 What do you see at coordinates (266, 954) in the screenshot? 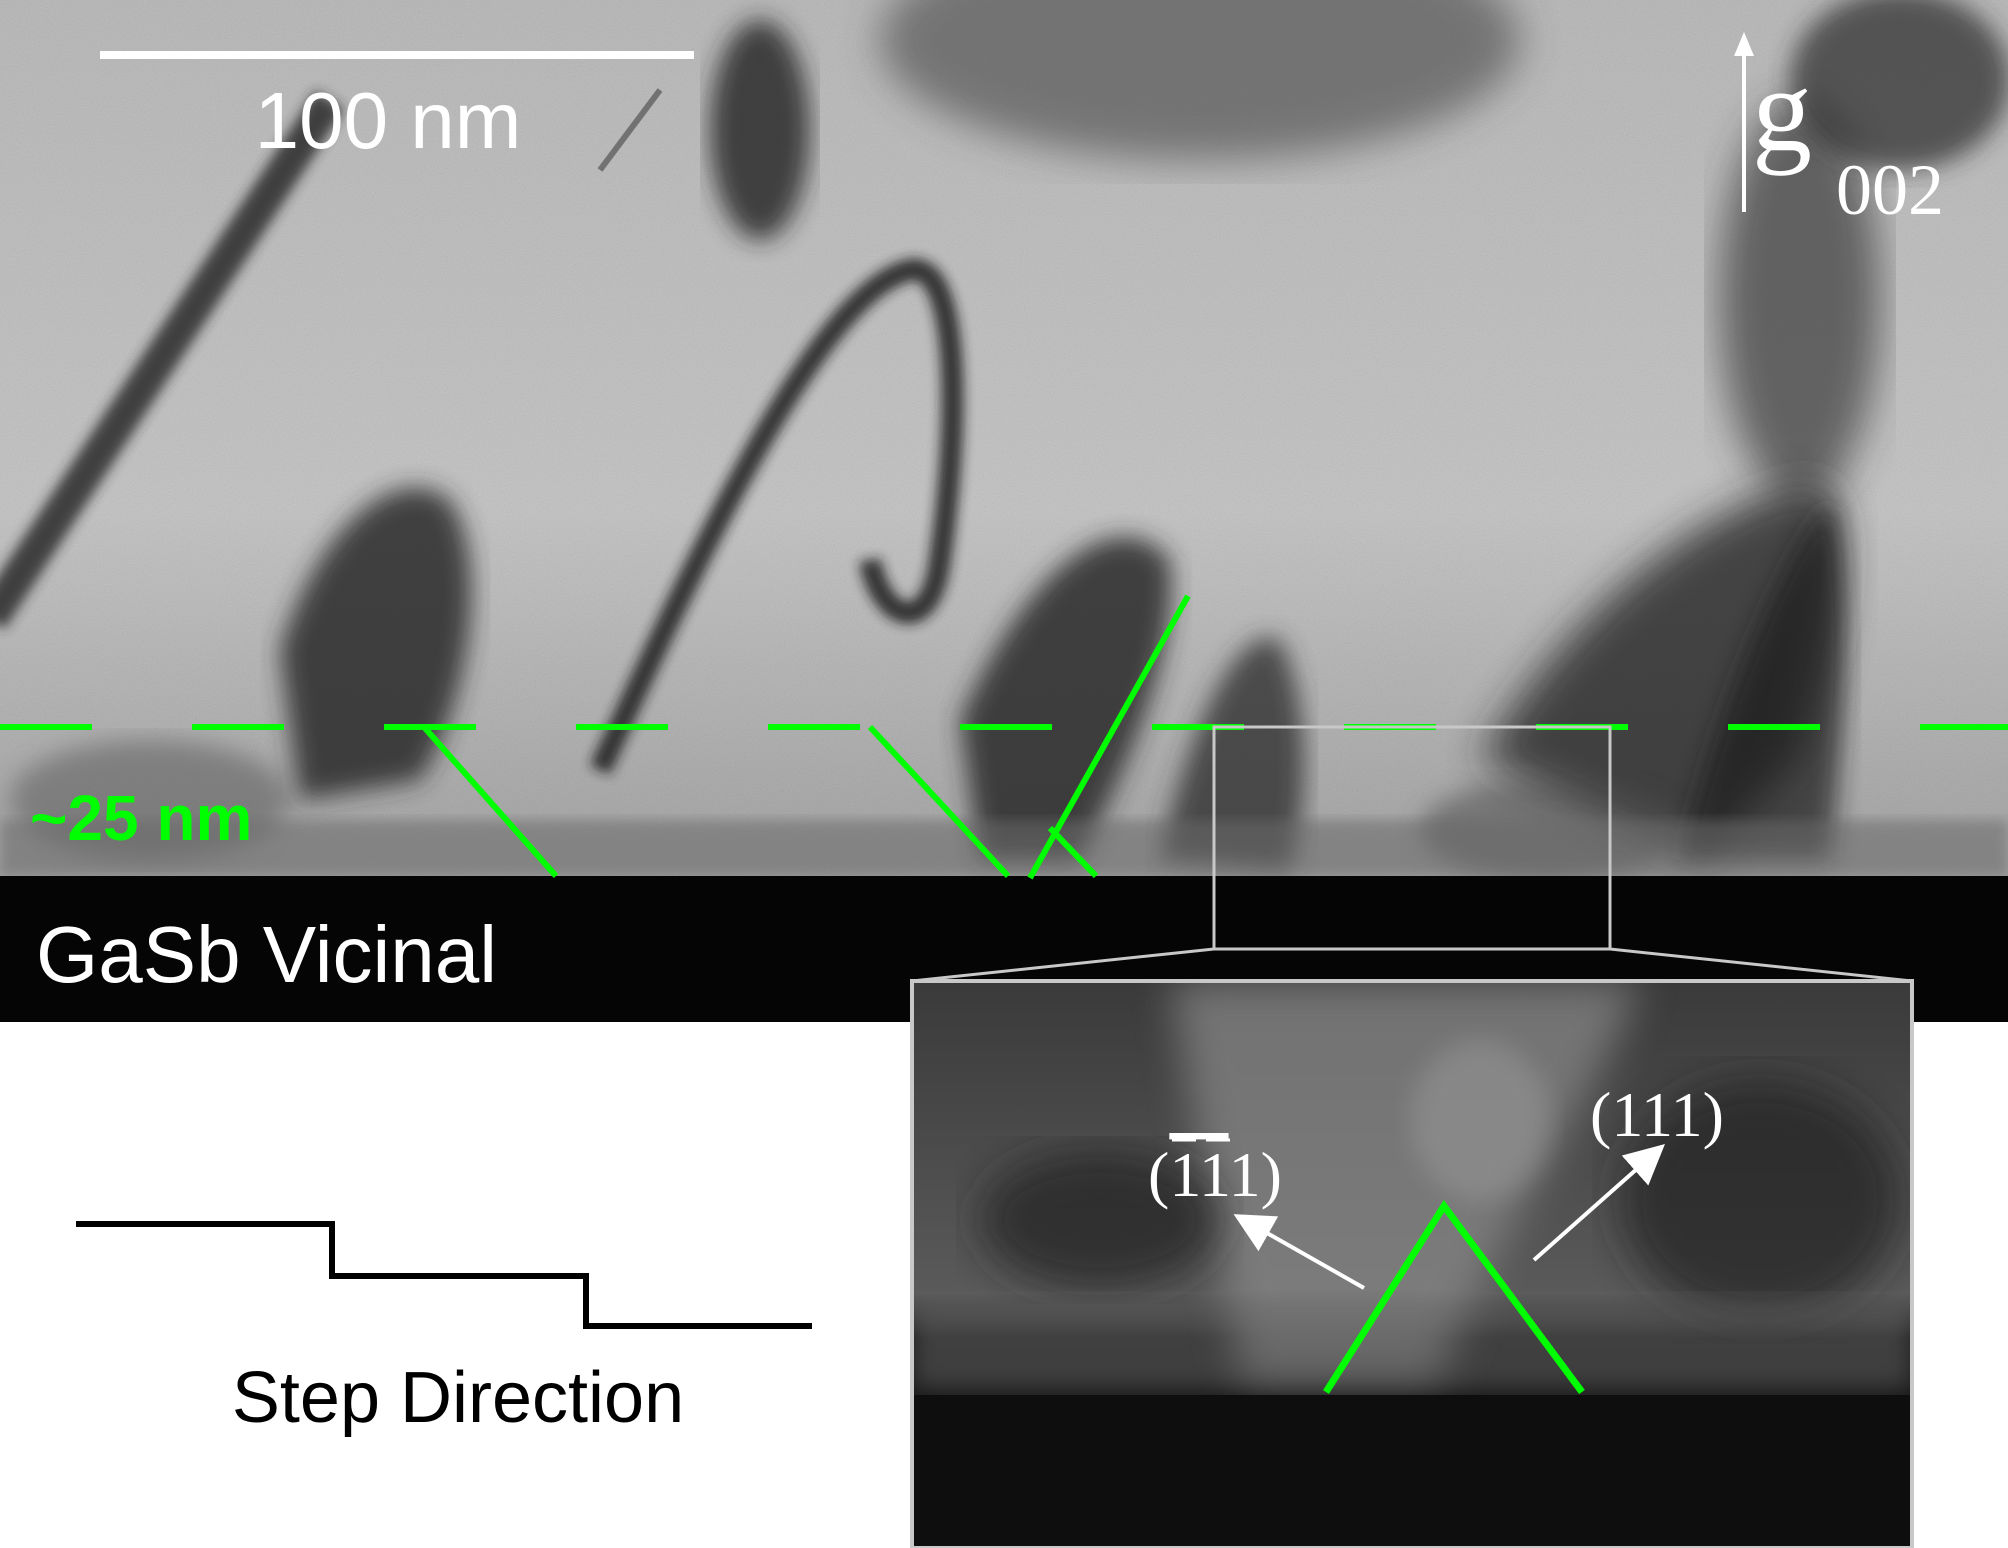
I see `substrate-label: GaSb Vicinal` at bounding box center [266, 954].